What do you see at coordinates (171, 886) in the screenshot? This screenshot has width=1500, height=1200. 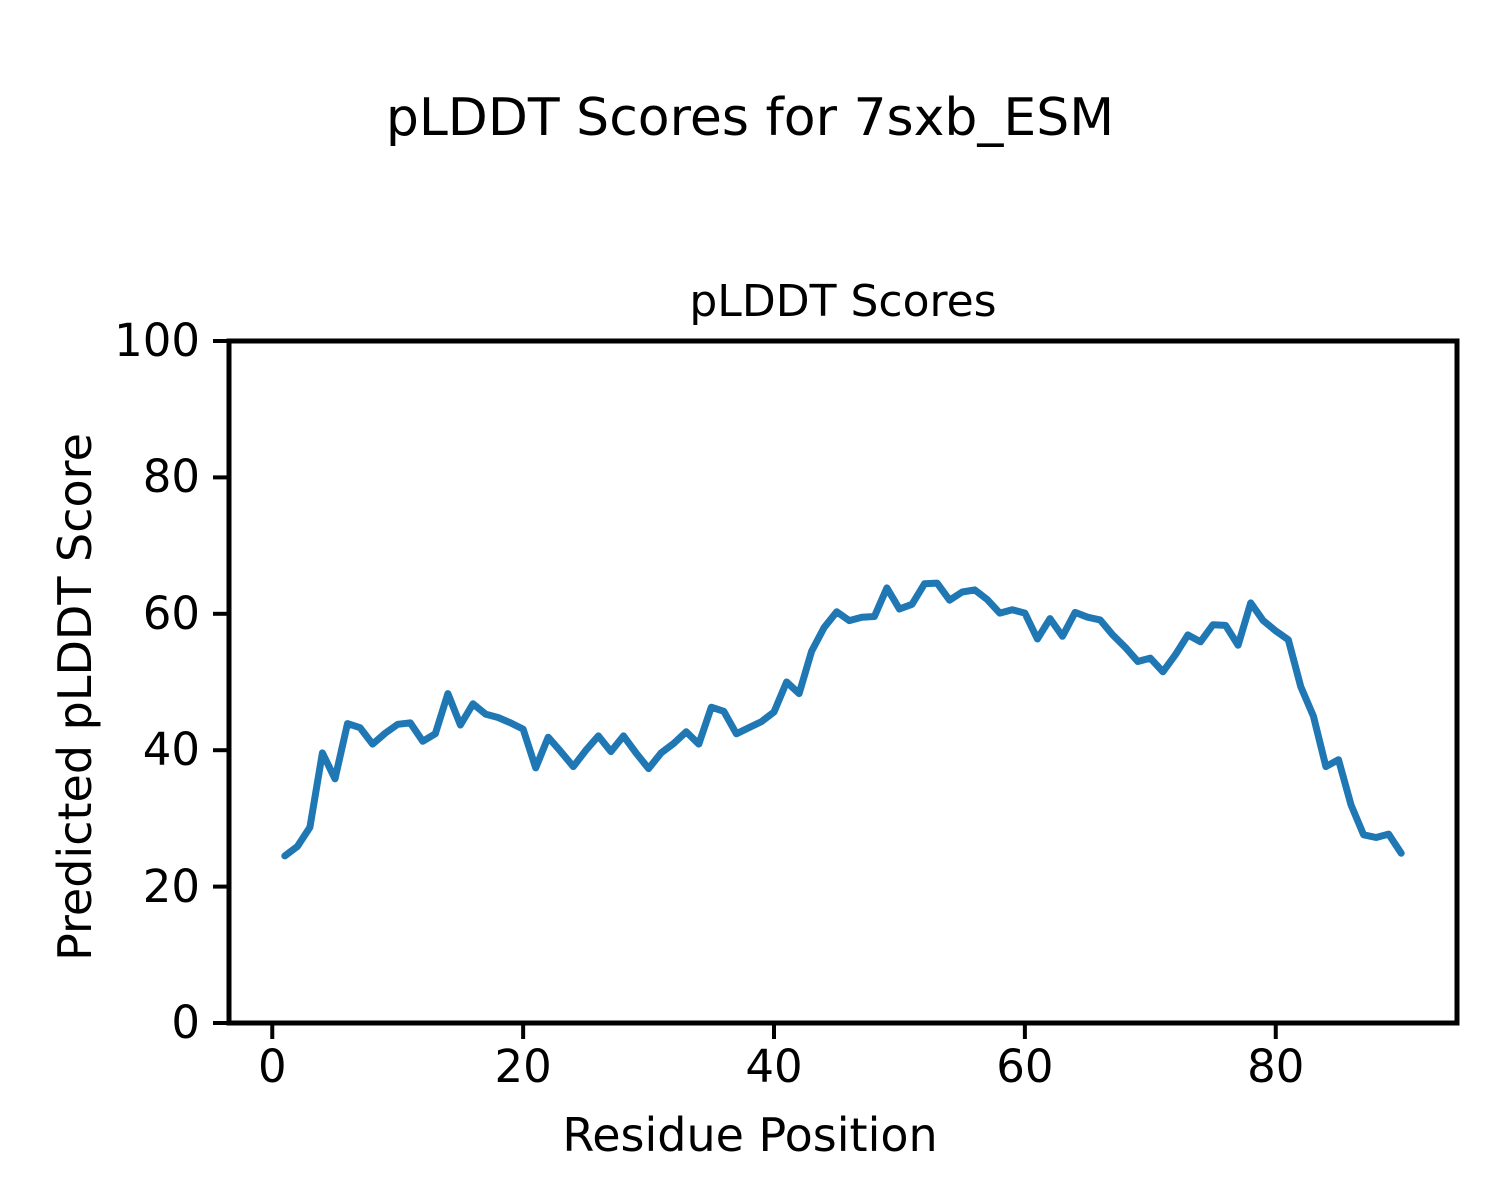 I see `y-tick-label-20: 20` at bounding box center [171, 886].